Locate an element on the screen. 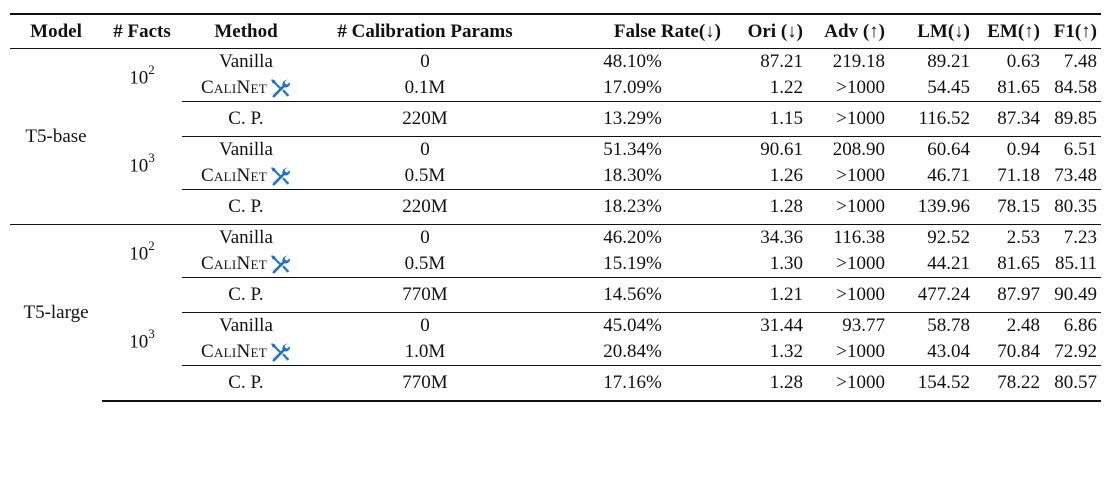 Image resolution: width=1120 pixels, height=479 pixels. false-rate-cell: 45.04% is located at coordinates (632, 325).